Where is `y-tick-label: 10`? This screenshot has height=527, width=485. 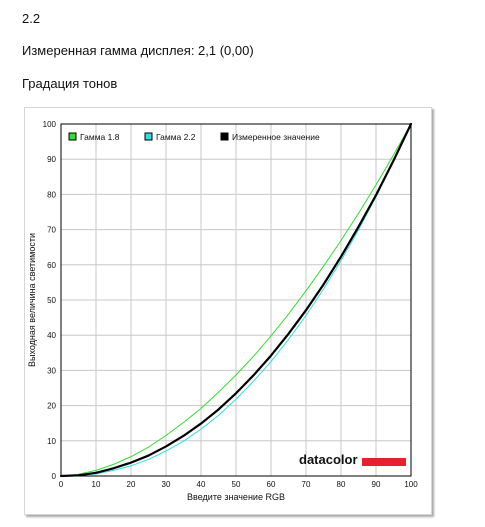 y-tick-label: 10 is located at coordinates (51, 441).